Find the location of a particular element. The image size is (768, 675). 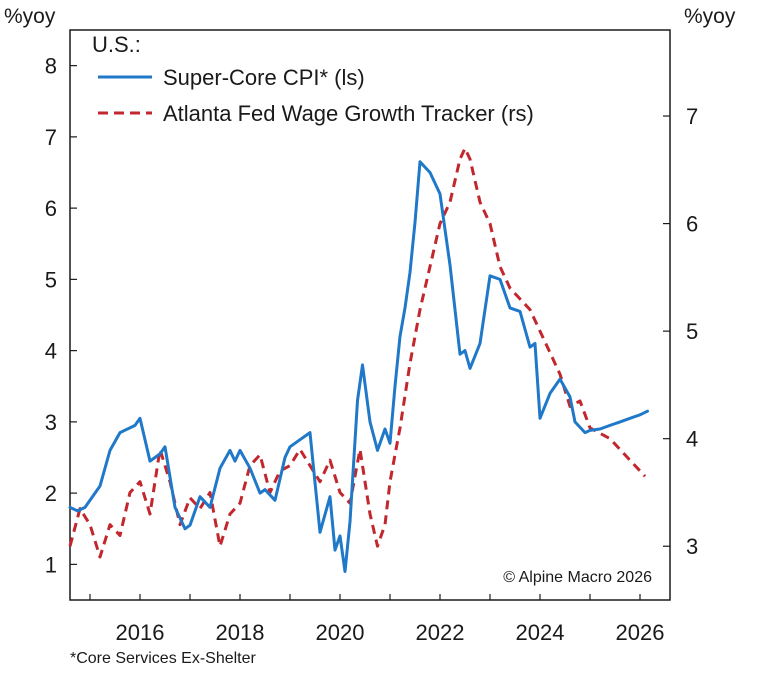

x-axis: 2016 2018 2020 2022 2024 2026 is located at coordinates (377, 619).